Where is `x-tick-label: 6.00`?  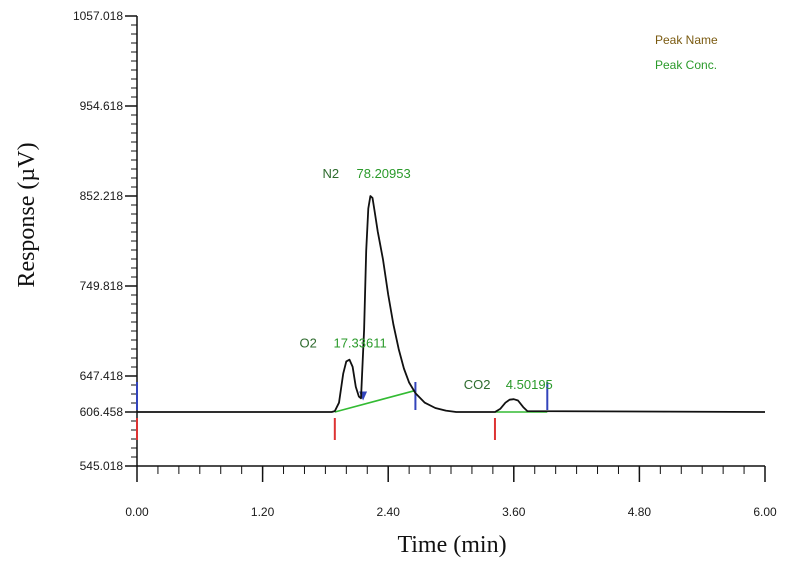 x-tick-label: 6.00 is located at coordinates (765, 512).